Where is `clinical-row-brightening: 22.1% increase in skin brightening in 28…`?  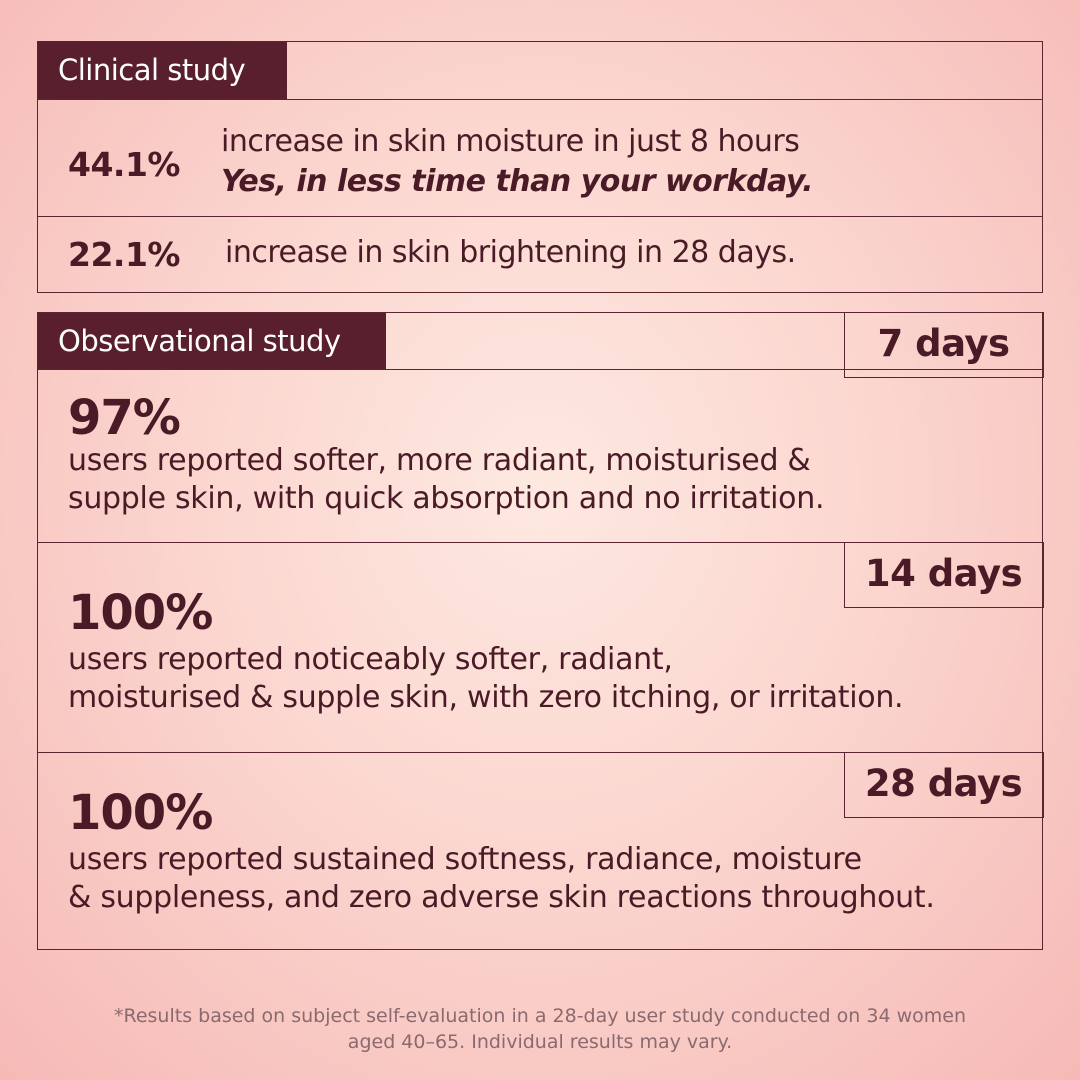
clinical-row-brightening: 22.1% increase in skin brightening in 28… is located at coordinates (540, 254).